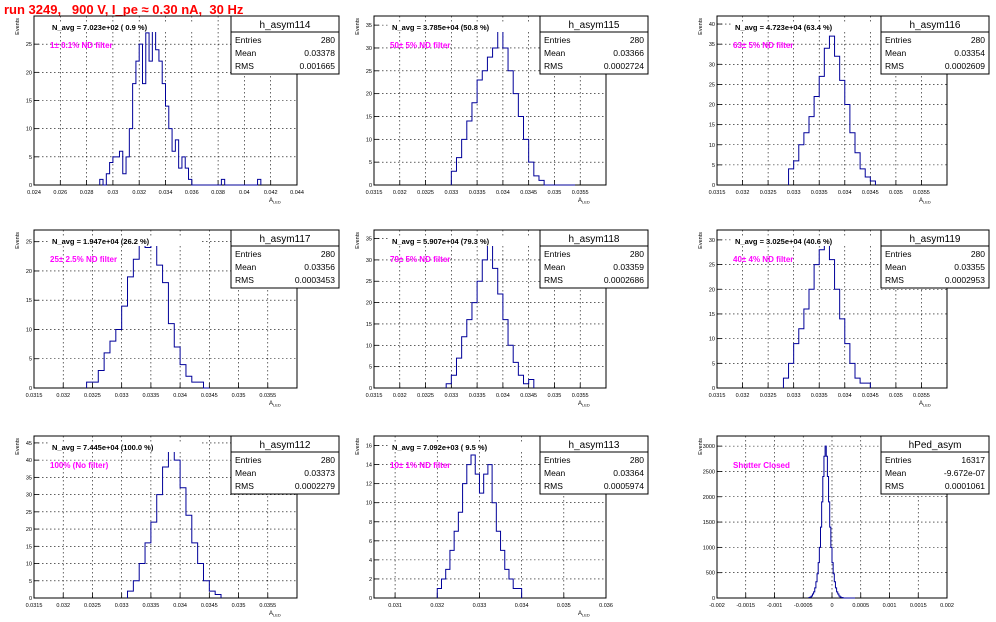  What do you see at coordinates (101, 241) in the screenshot?
I see `n-avg-label: N_avg = 1.947e+04 (26.2 %)` at bounding box center [101, 241].